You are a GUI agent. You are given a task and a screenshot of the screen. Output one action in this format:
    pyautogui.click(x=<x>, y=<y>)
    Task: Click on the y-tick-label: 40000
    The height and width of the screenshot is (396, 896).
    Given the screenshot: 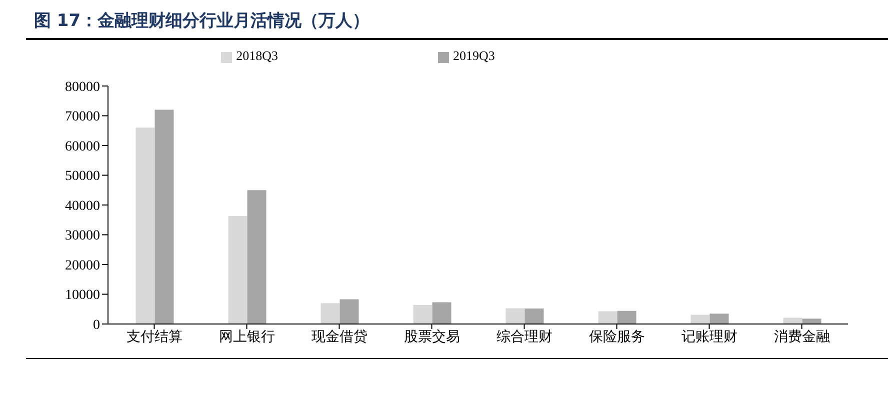 What is the action you would take?
    pyautogui.click(x=82, y=206)
    